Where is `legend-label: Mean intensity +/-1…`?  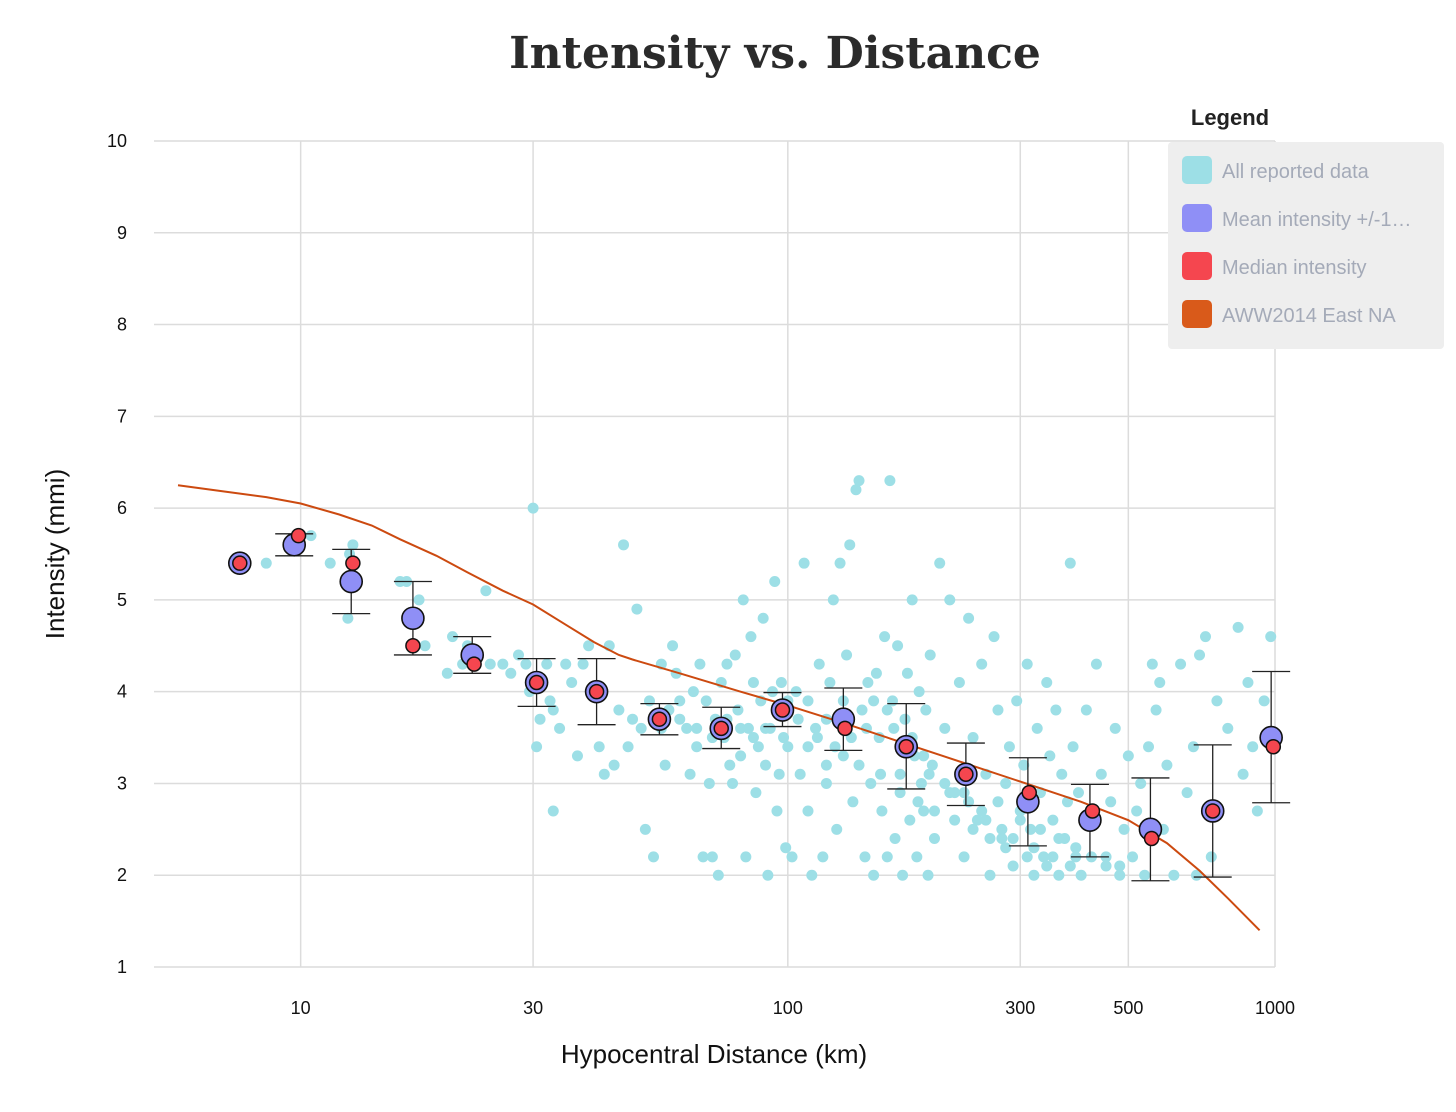
legend-label: Mean intensity +/-1… is located at coordinates (1317, 220).